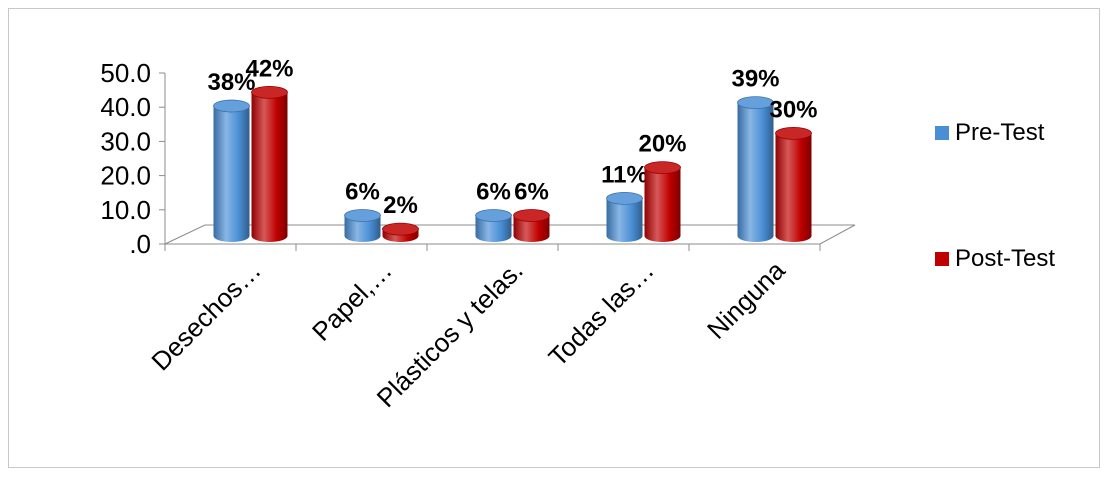 The image size is (1110, 477). Describe the element at coordinates (125, 176) in the screenshot. I see `y-tick-label: 20.0` at that location.